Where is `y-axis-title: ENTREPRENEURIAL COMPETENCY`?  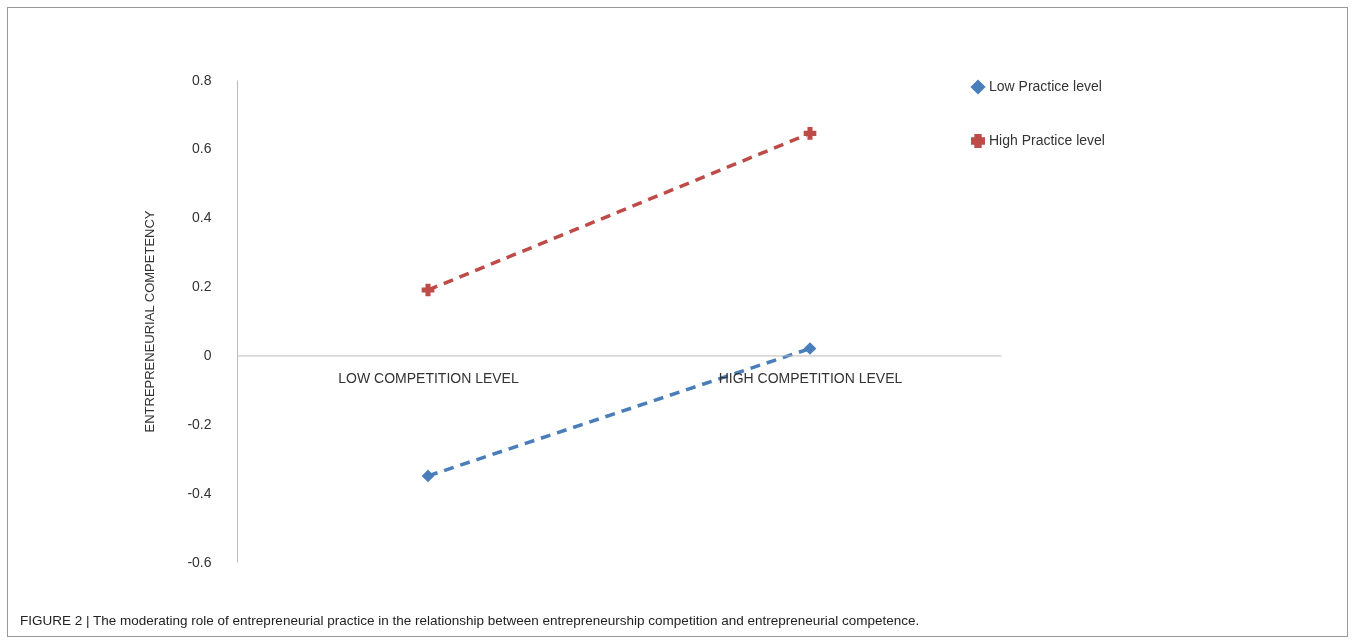 y-axis-title: ENTREPRENEURIAL COMPETENCY is located at coordinates (150, 321).